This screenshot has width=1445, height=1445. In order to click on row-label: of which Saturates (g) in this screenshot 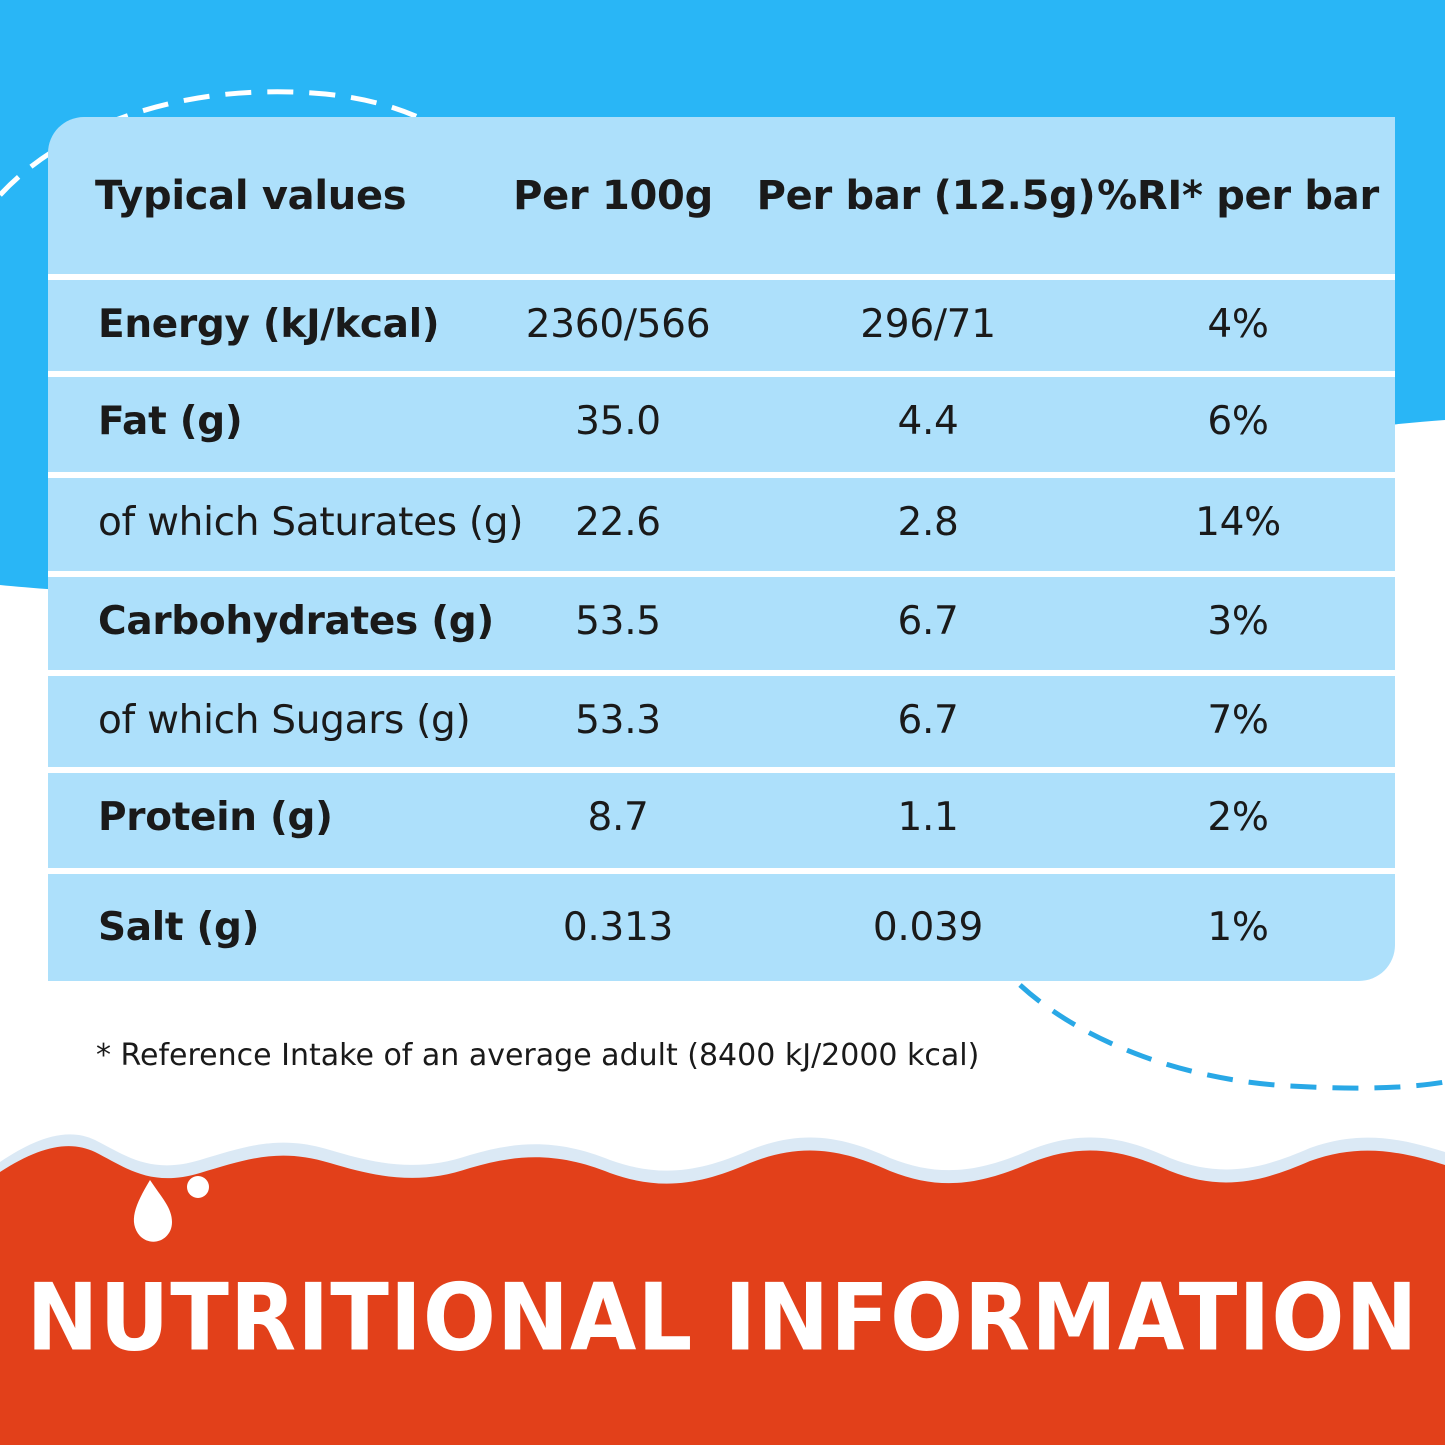, I will do `click(311, 522)`.